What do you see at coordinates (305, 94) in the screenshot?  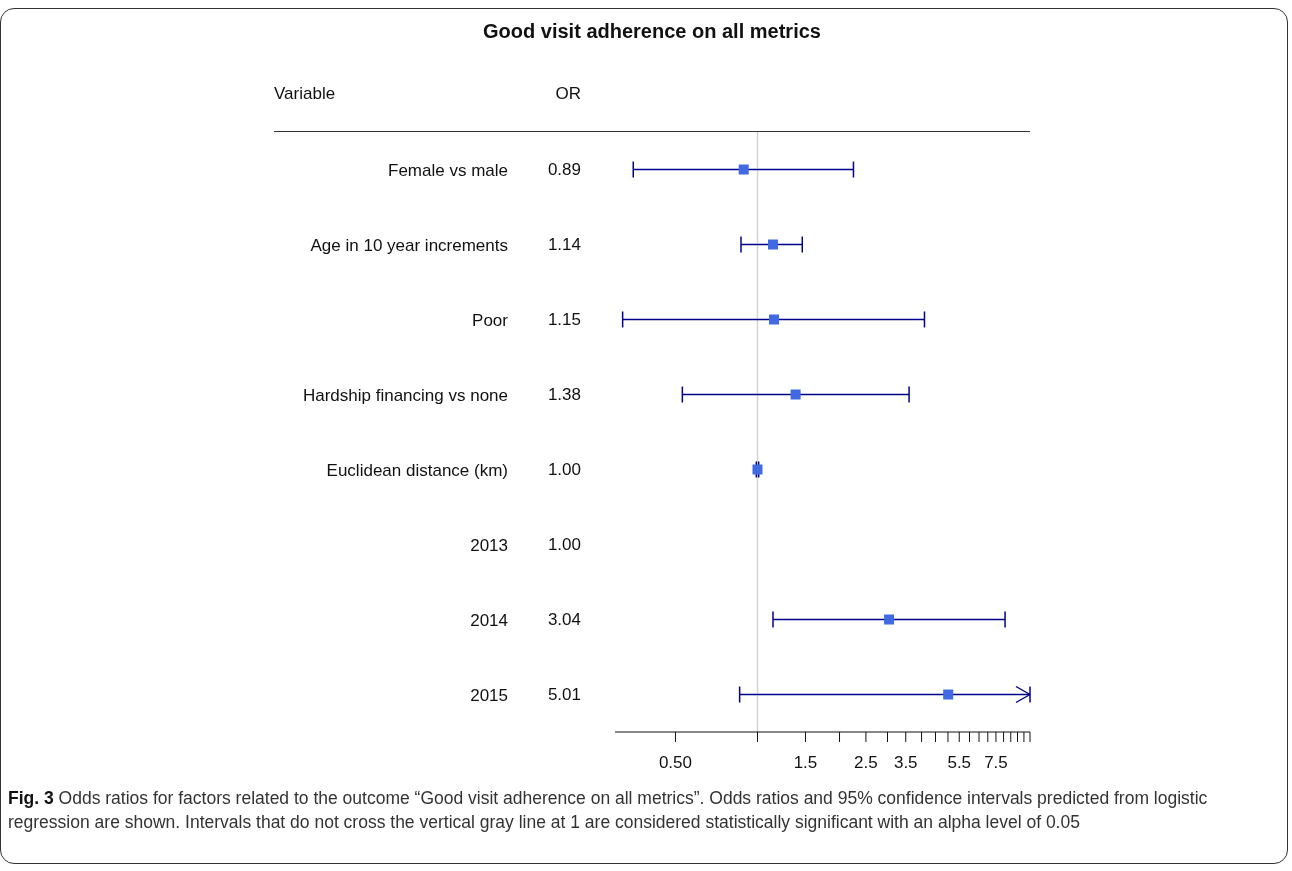 I see `text: Variable` at bounding box center [305, 94].